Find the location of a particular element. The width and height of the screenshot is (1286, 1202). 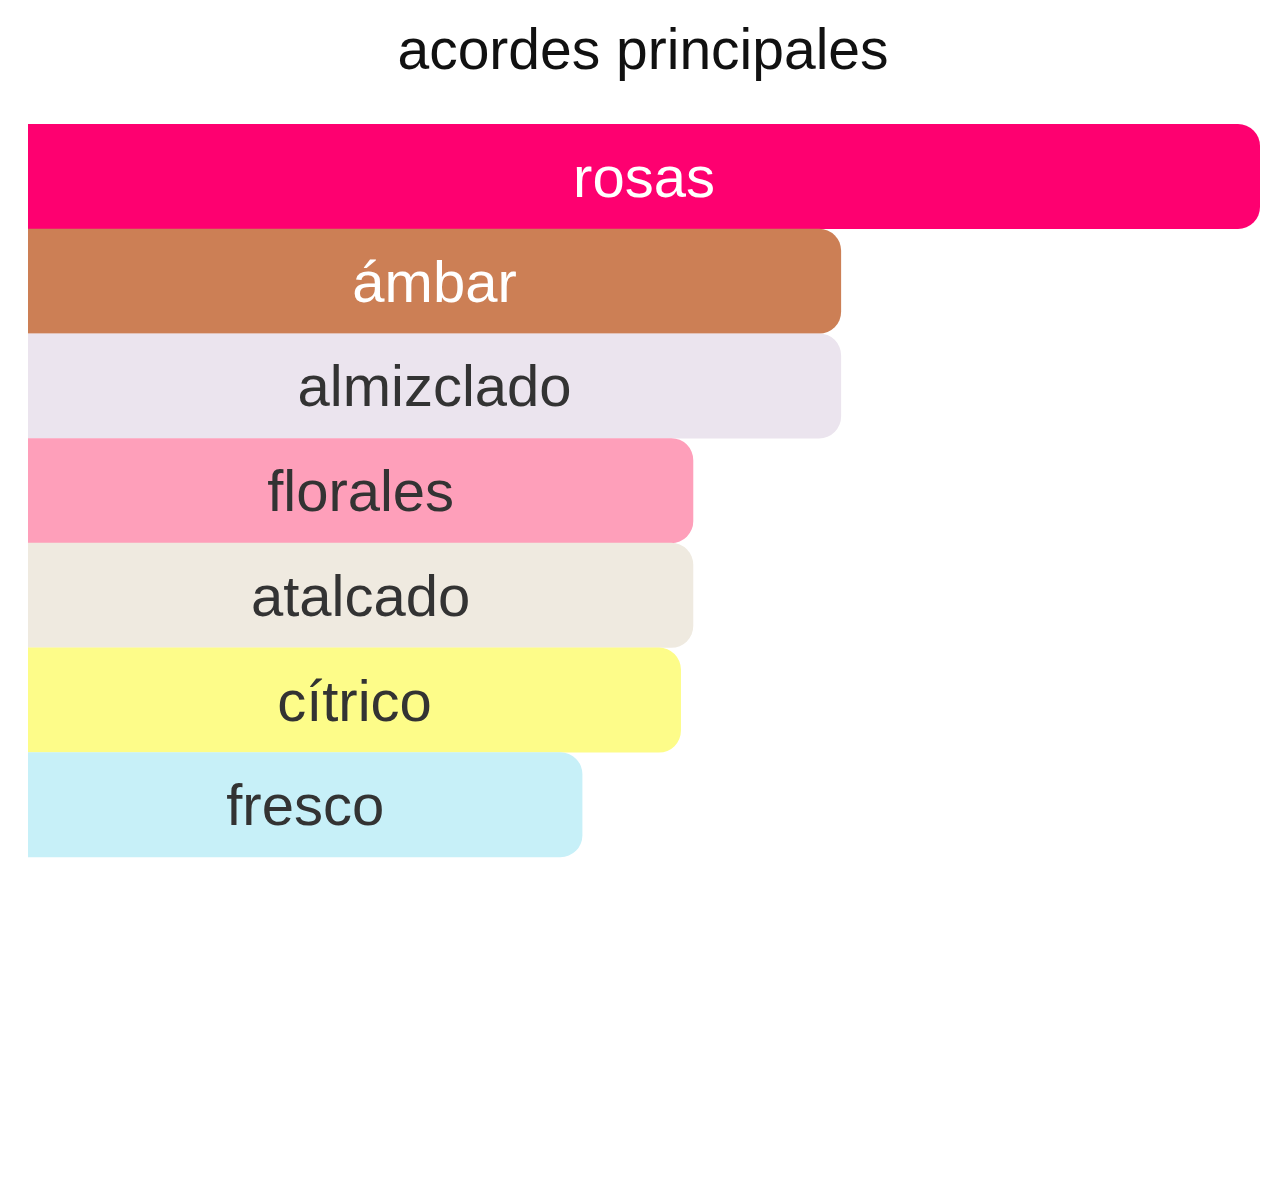

y-tick-label: cítrico is located at coordinates (354, 700).